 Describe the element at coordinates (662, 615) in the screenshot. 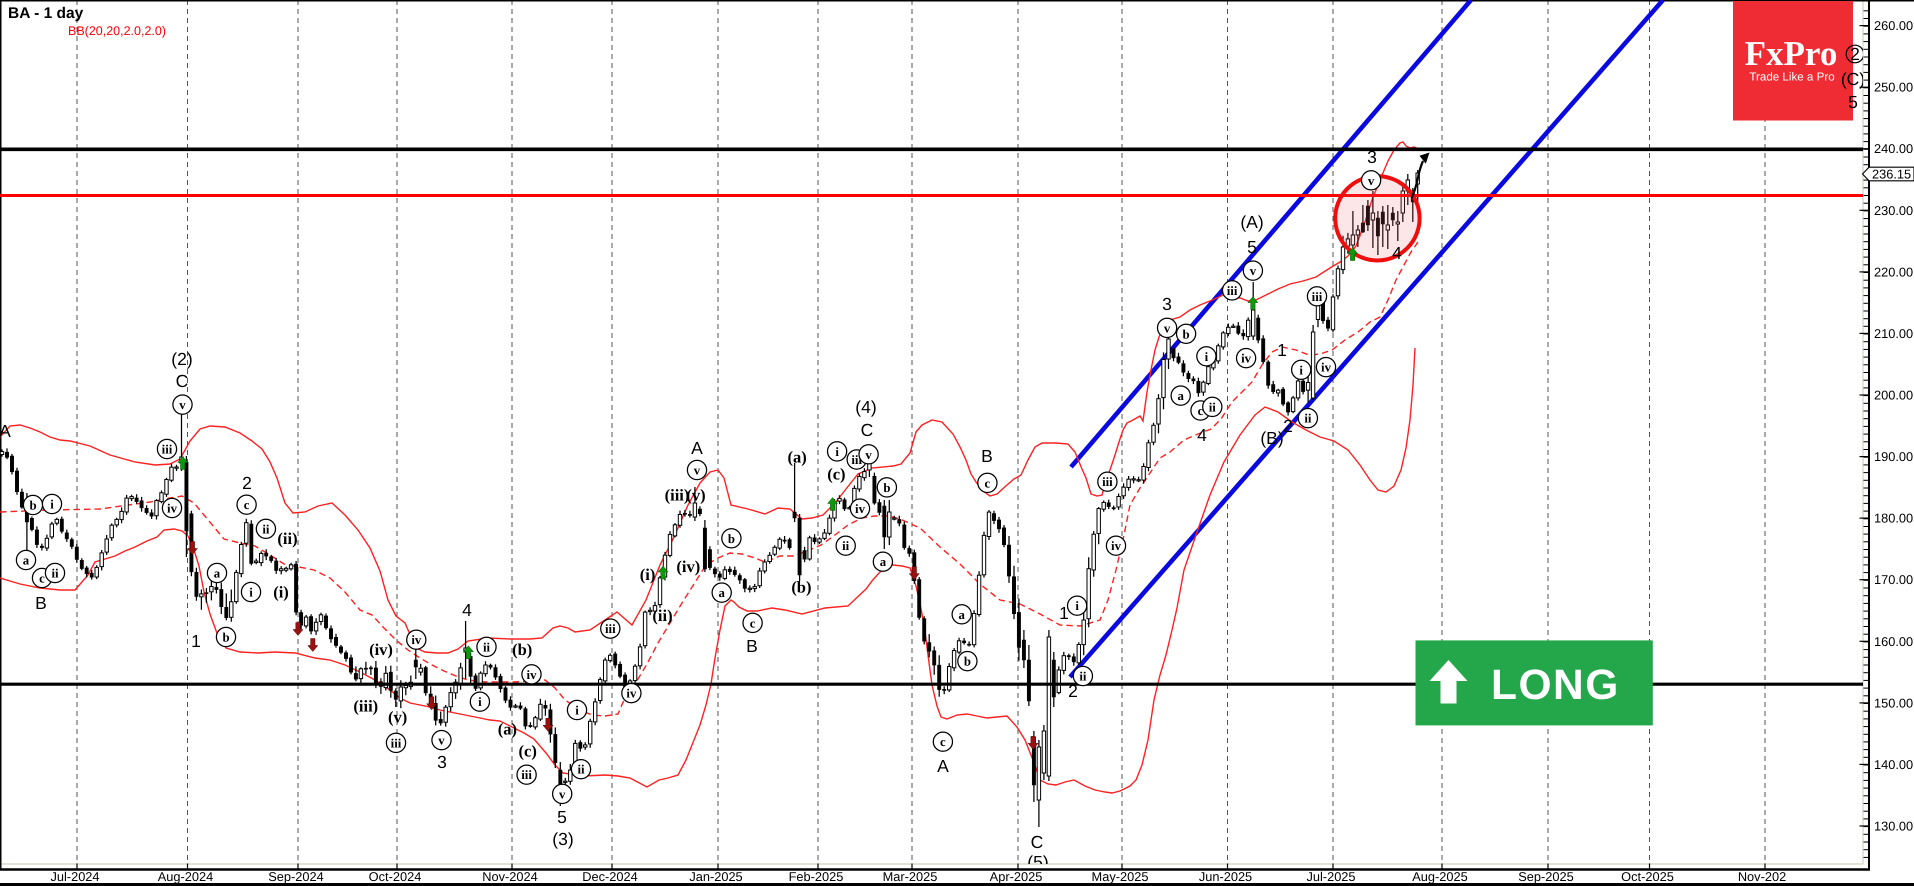

I see `svg-text: (ii)` at that location.